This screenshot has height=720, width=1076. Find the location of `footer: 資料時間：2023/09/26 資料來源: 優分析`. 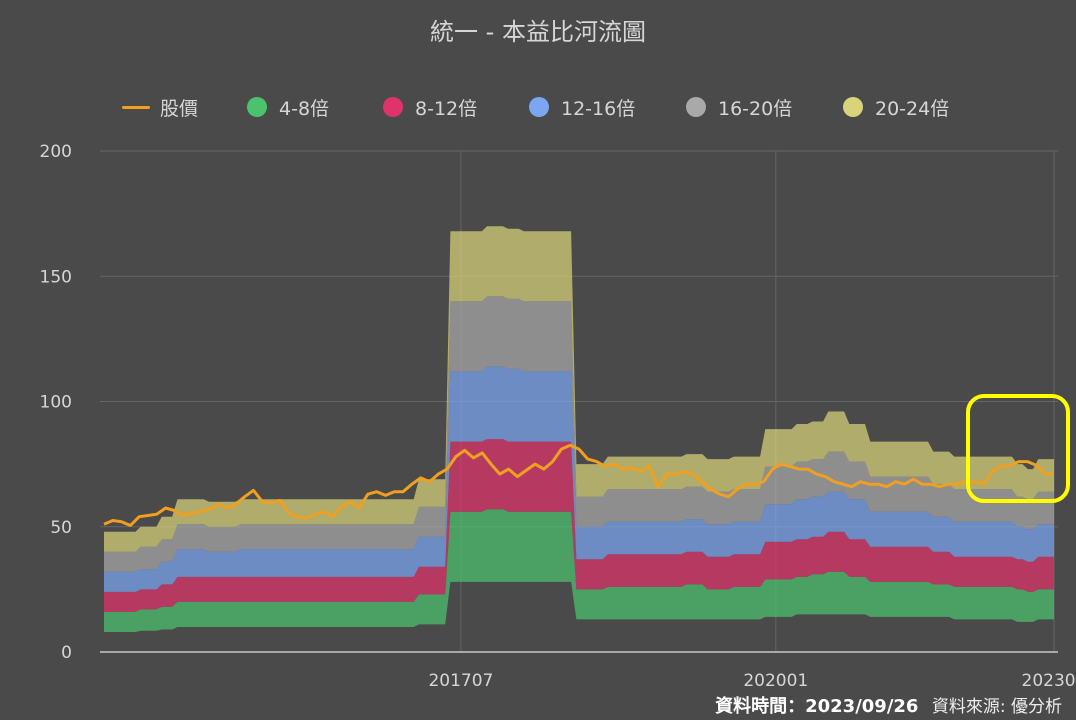

footer: 資料時間：2023/09/26 資料來源: 優分析 is located at coordinates (888, 705).